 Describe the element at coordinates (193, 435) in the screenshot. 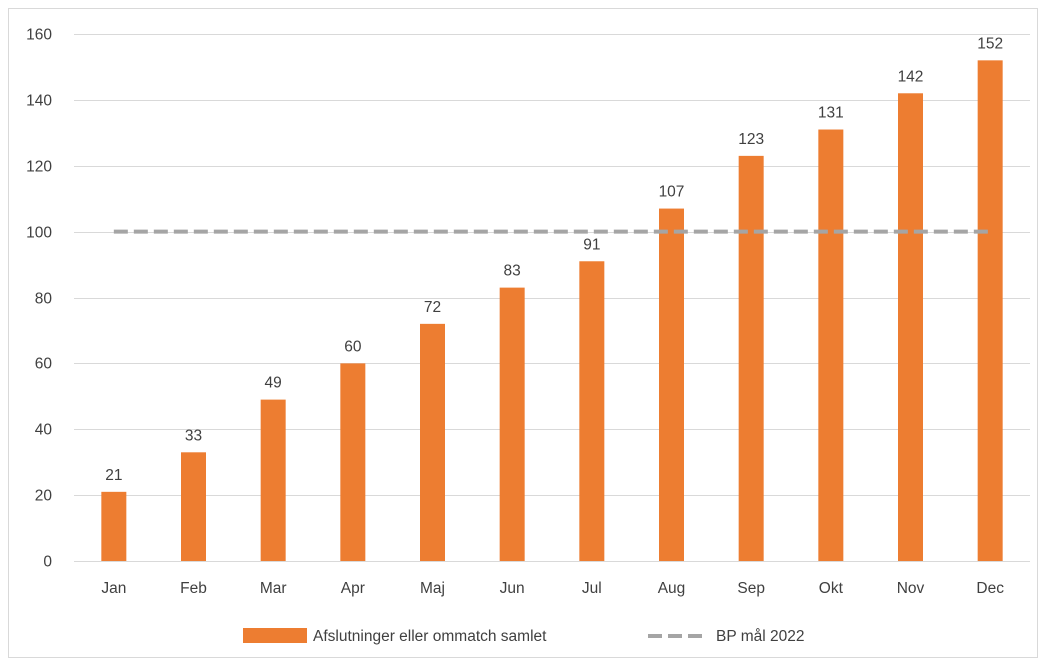

I see `bar-data-label: 33` at that location.